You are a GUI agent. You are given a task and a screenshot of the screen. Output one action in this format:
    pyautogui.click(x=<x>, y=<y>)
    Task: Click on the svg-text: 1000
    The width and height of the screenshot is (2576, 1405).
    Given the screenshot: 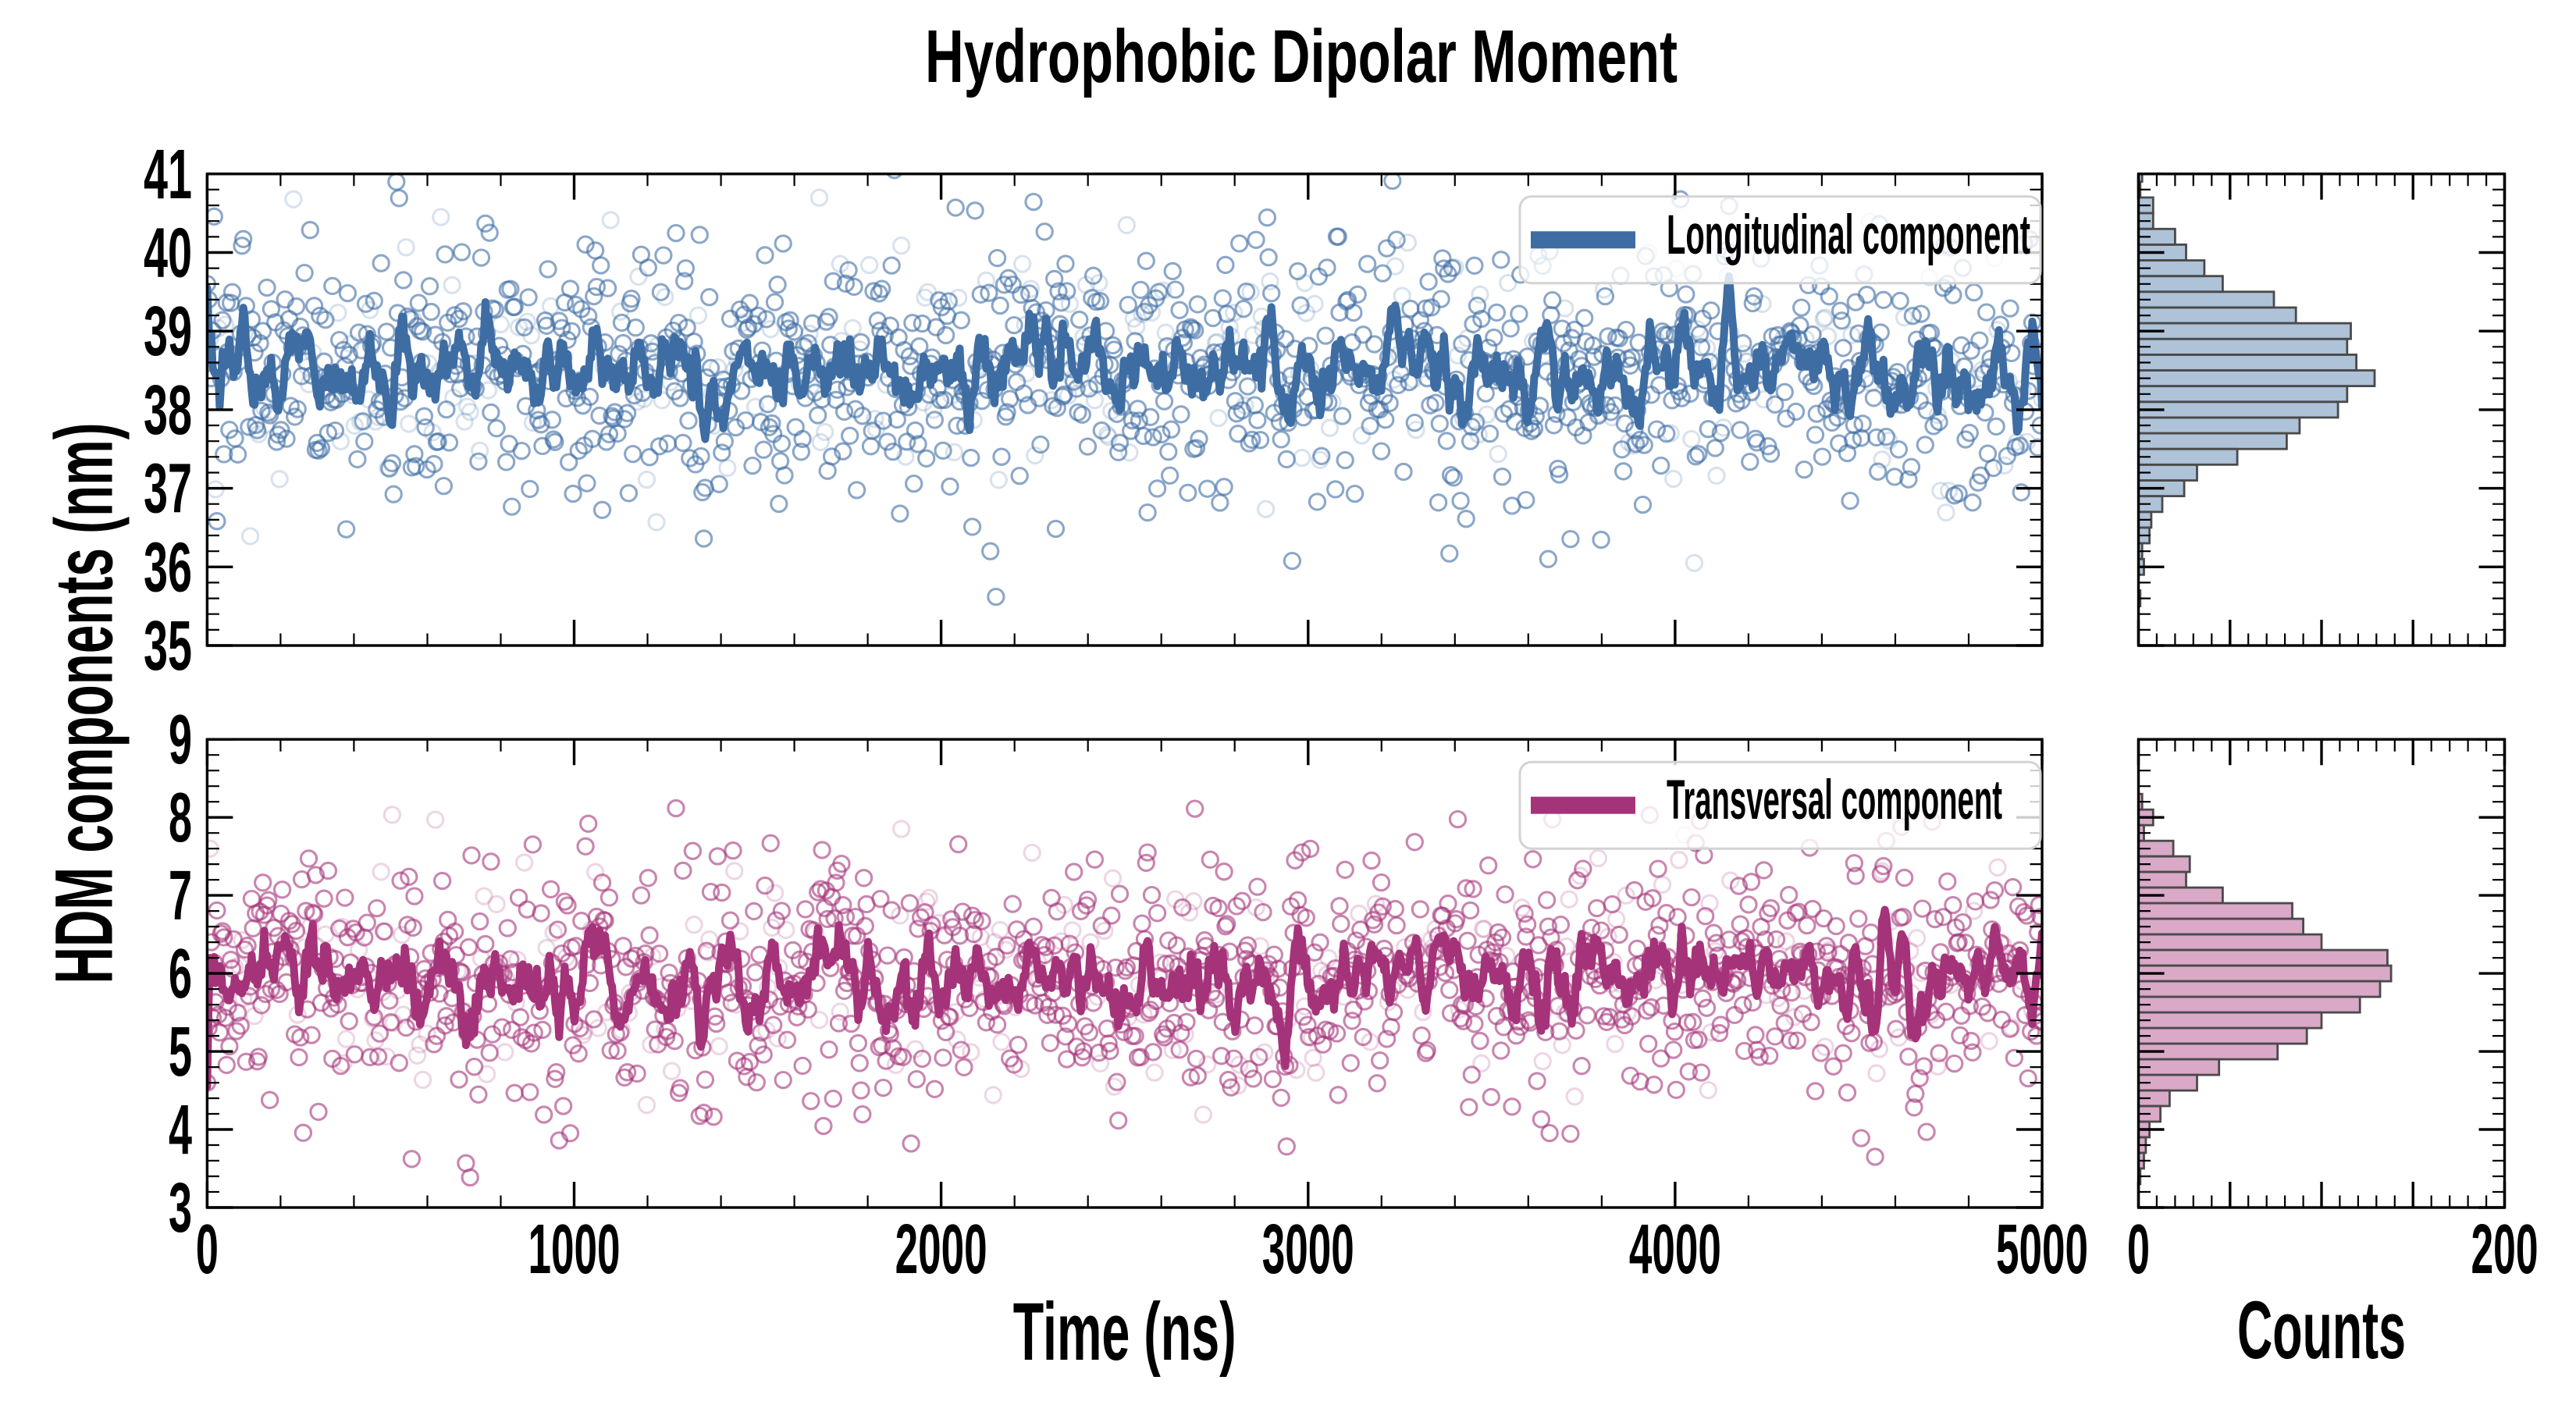 What is the action you would take?
    pyautogui.click(x=574, y=1250)
    